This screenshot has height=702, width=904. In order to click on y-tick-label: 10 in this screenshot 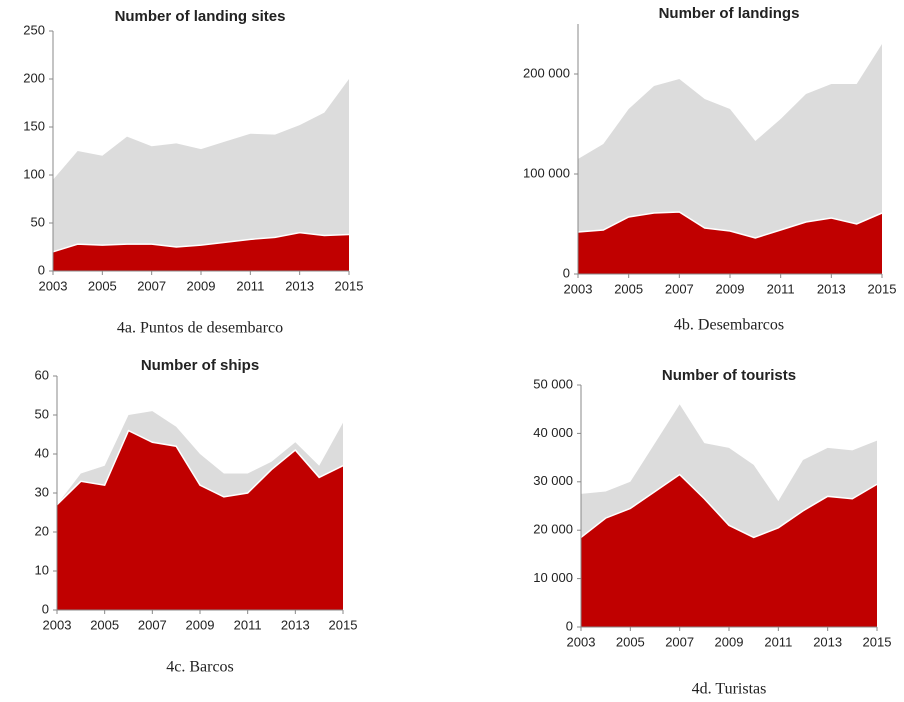, I will do `click(42, 569)`.